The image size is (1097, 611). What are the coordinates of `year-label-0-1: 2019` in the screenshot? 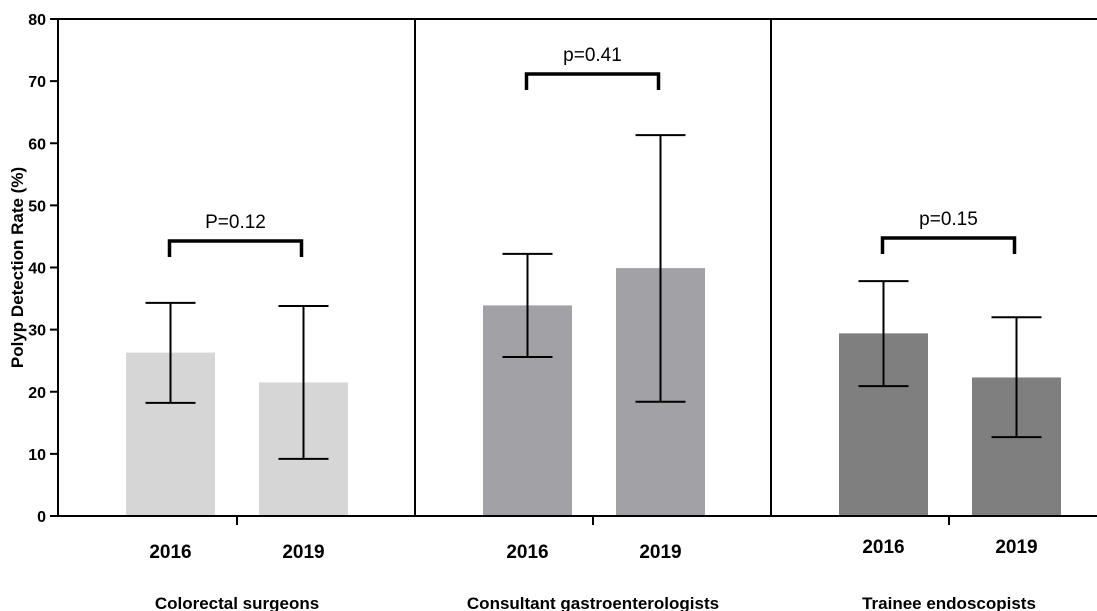 It's located at (303, 552).